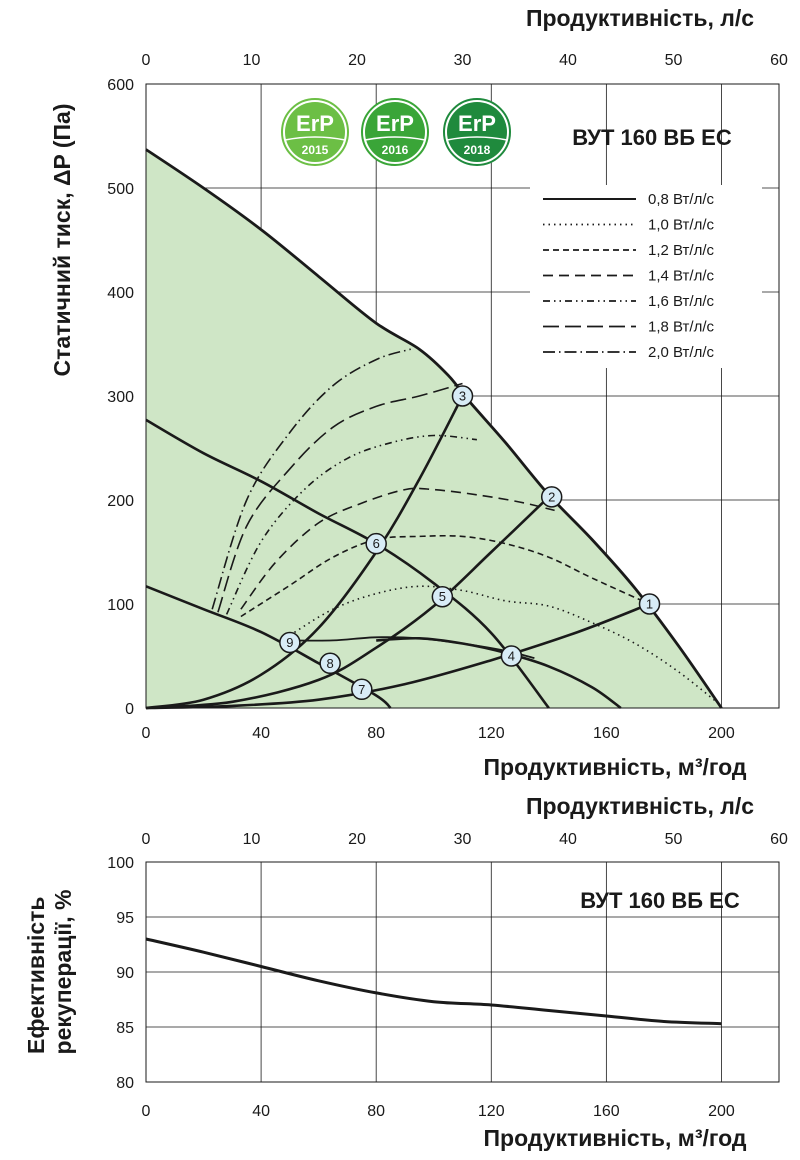  I want to click on erp-badge-2016: ErP 2016, so click(395, 132).